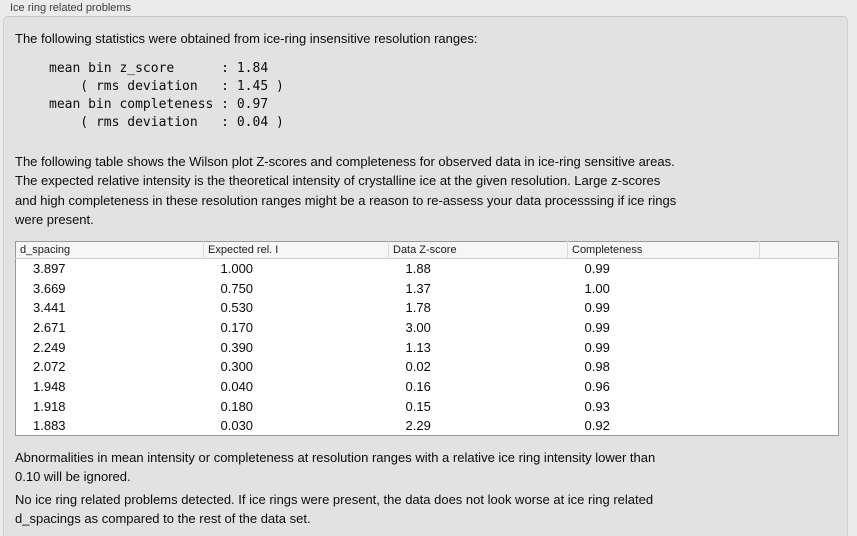 Image resolution: width=857 pixels, height=536 pixels. I want to click on table-cell: 2.072, so click(49, 367).